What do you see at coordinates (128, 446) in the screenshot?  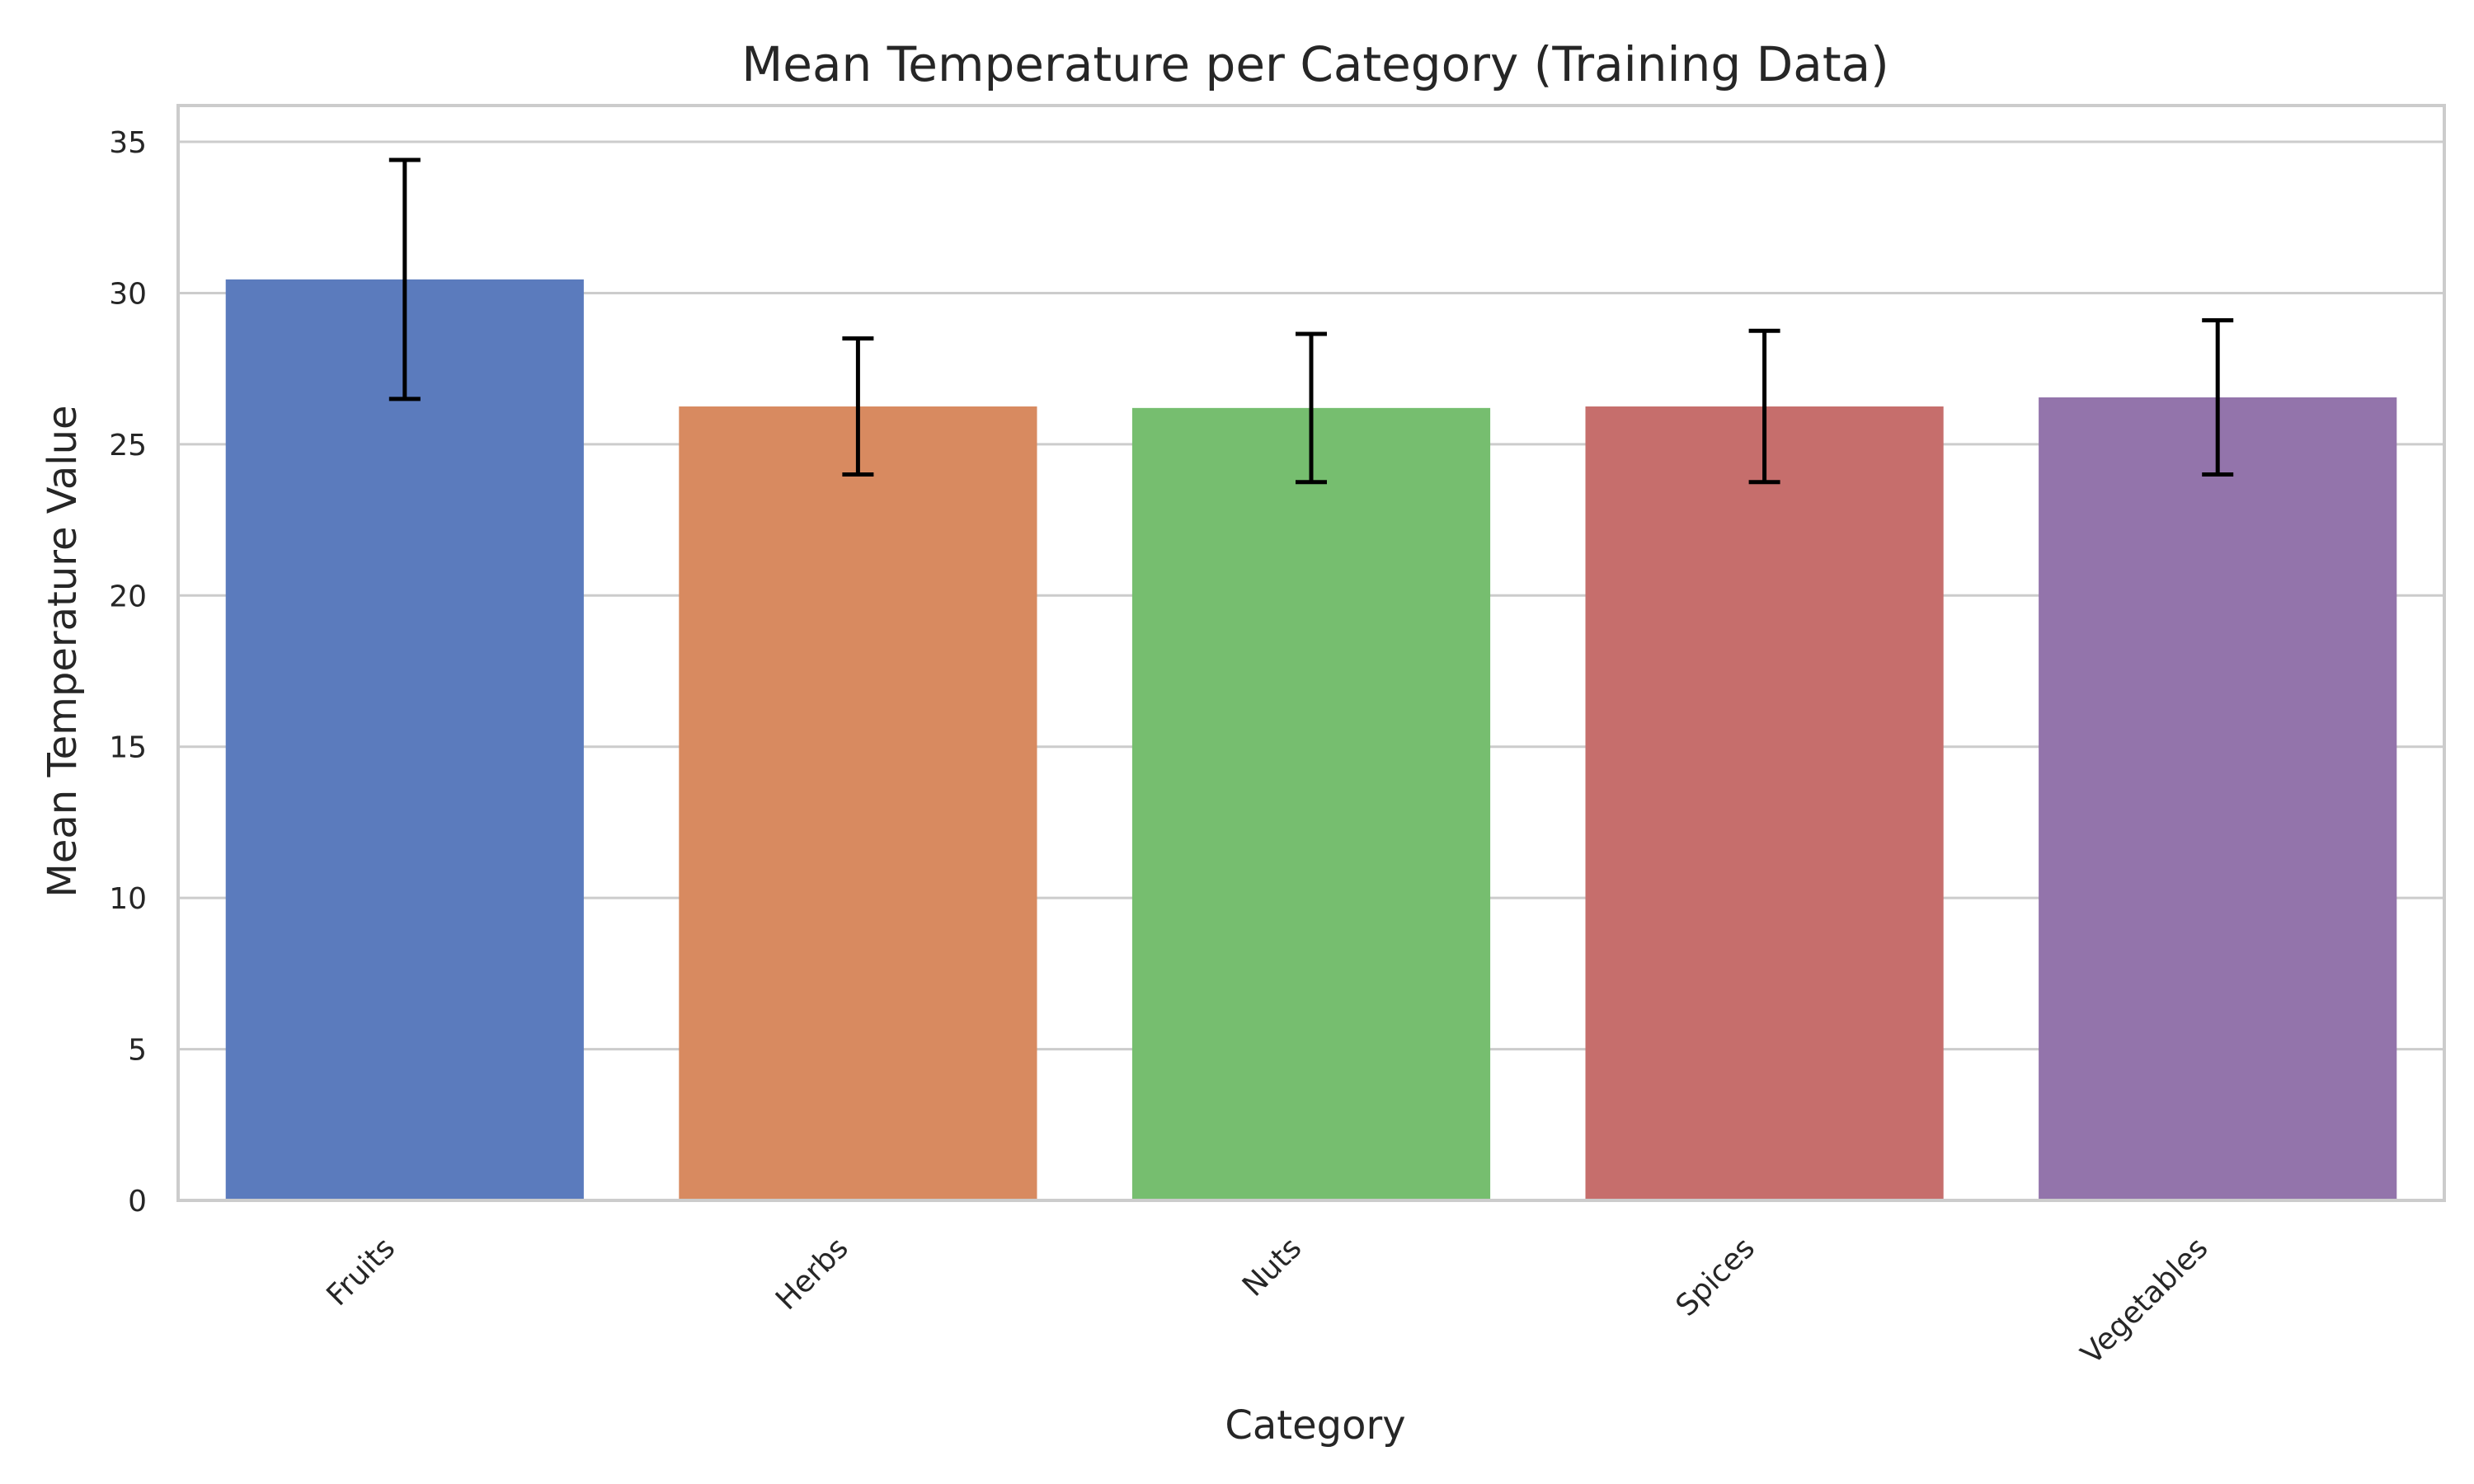 I see `y-tick-label: 25` at bounding box center [128, 446].